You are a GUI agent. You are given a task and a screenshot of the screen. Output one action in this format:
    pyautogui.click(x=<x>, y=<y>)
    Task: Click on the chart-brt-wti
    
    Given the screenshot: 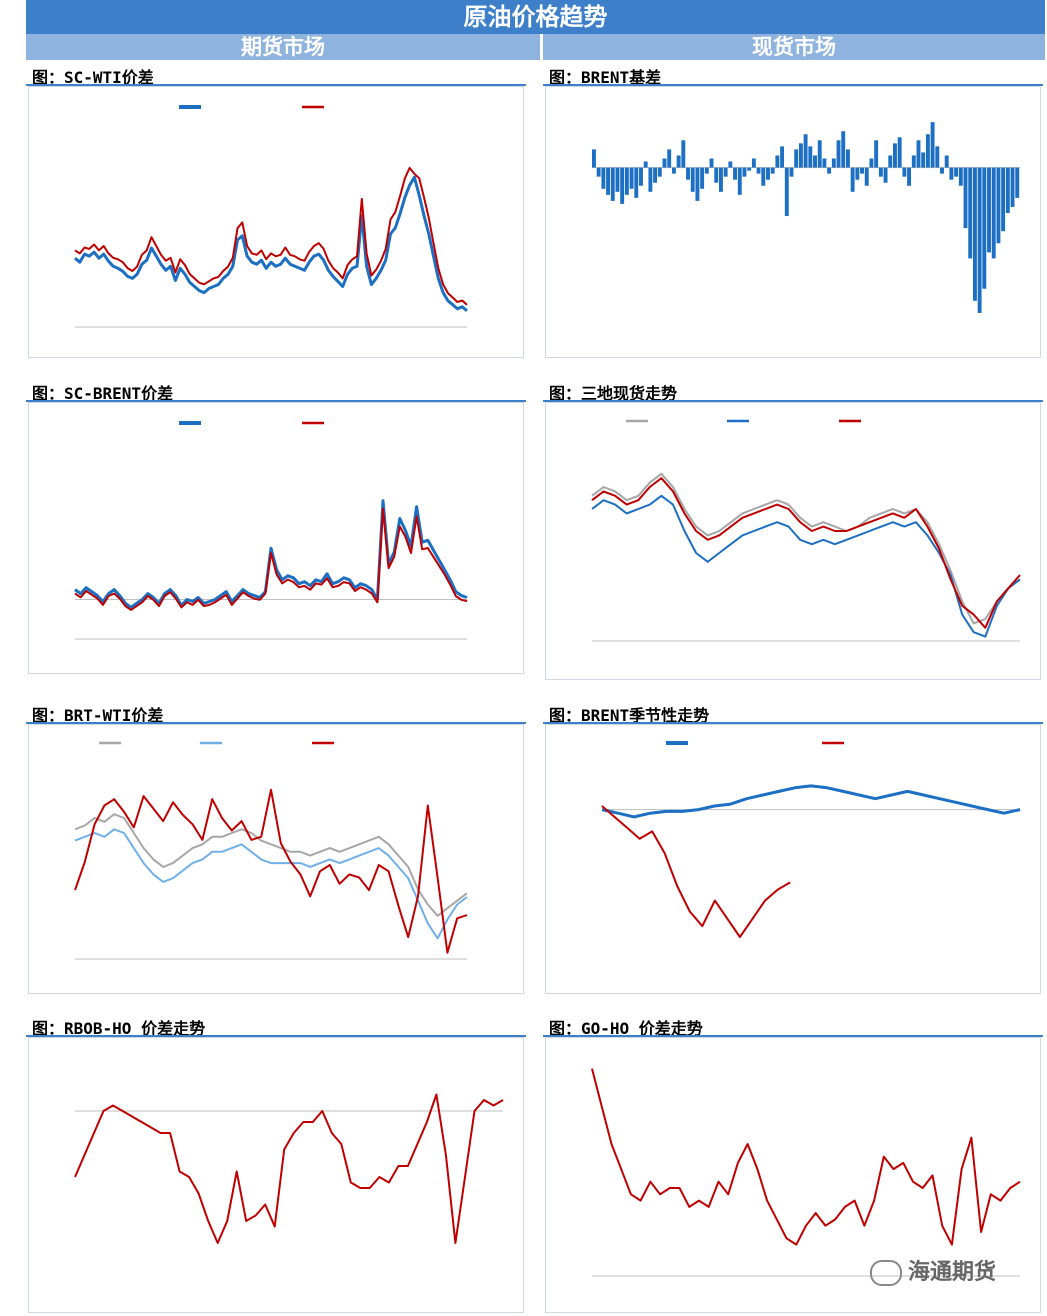 What is the action you would take?
    pyautogui.click(x=271, y=850)
    